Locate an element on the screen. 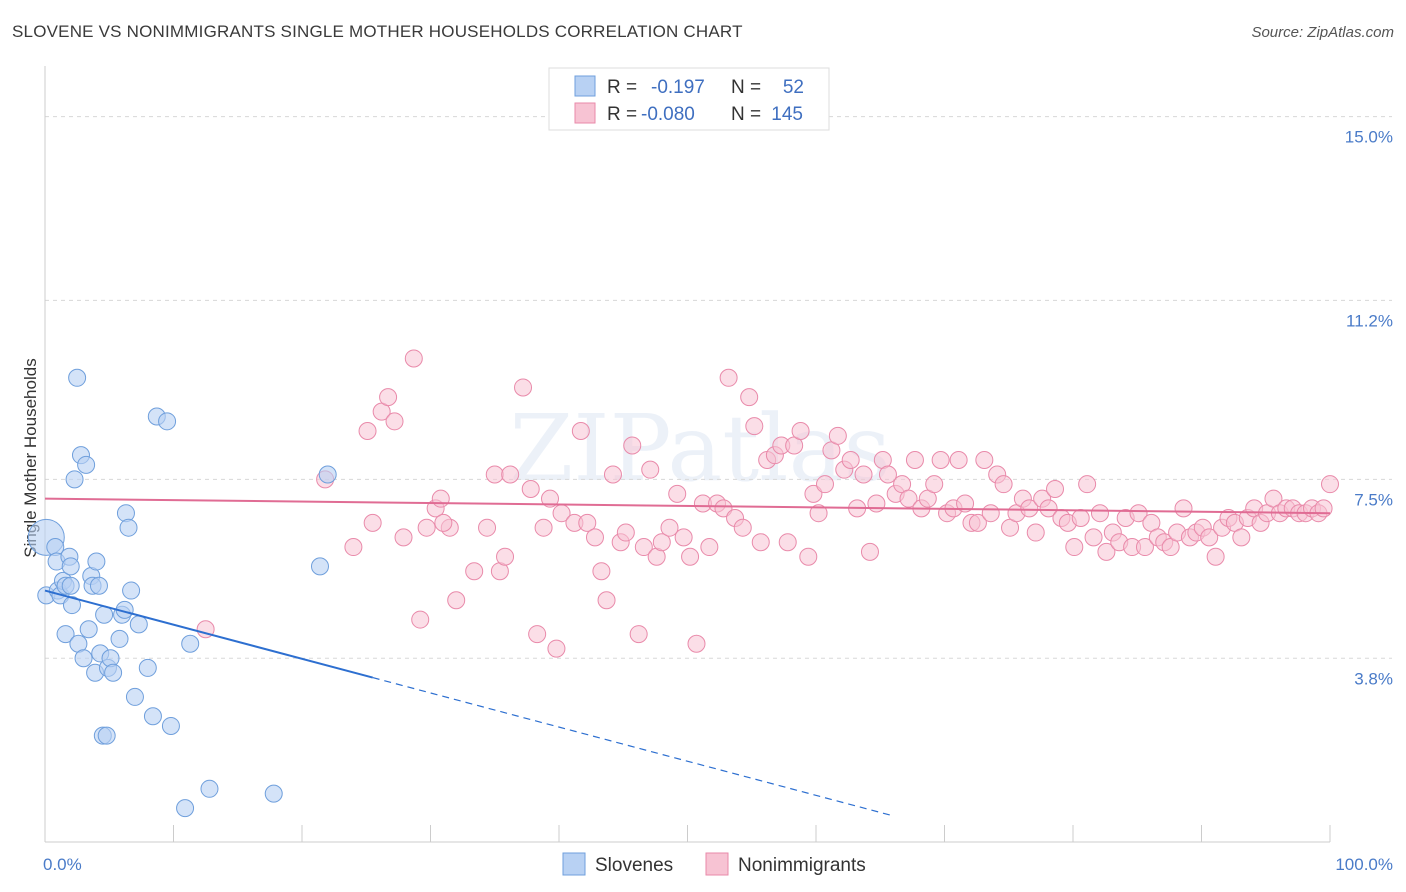 This screenshot has height=892, width=1406. stats-n-value-nonimmigrants: 145 is located at coordinates (787, 114).